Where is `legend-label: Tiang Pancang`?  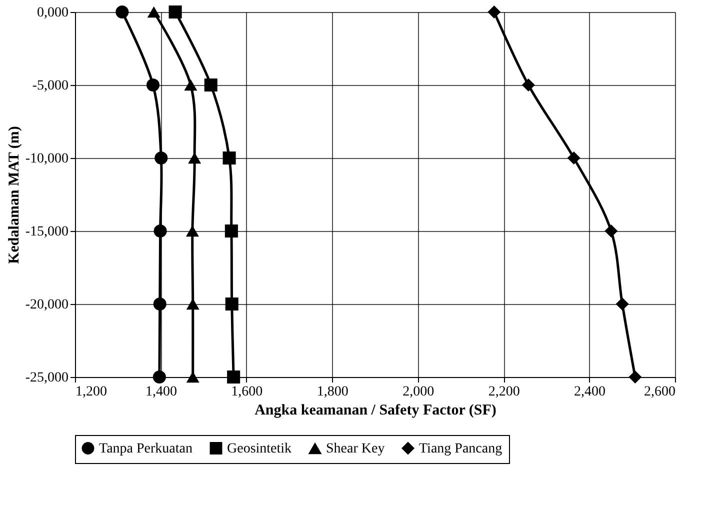 legend-label: Tiang Pancang is located at coordinates (460, 448).